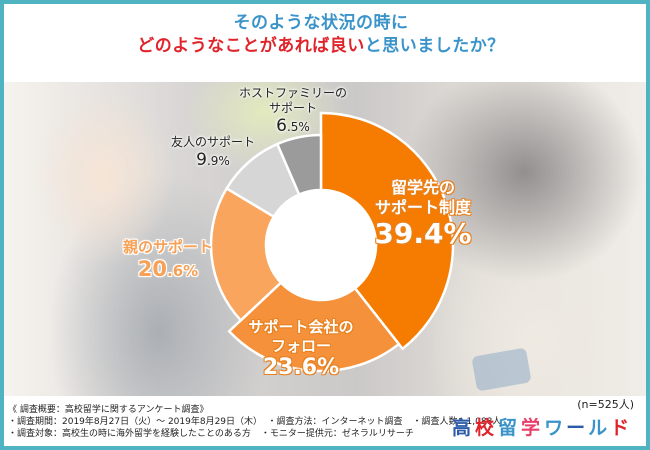 The width and height of the screenshot is (650, 450). What do you see at coordinates (605, 404) in the screenshot?
I see `sample-size: (n=525人)` at bounding box center [605, 404].